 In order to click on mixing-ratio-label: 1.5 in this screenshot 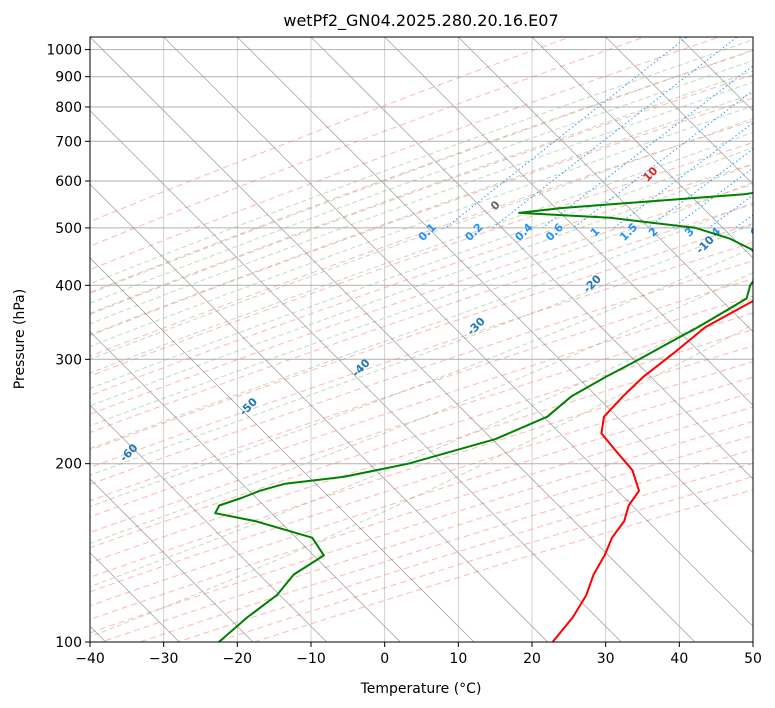, I will do `click(628, 232)`.